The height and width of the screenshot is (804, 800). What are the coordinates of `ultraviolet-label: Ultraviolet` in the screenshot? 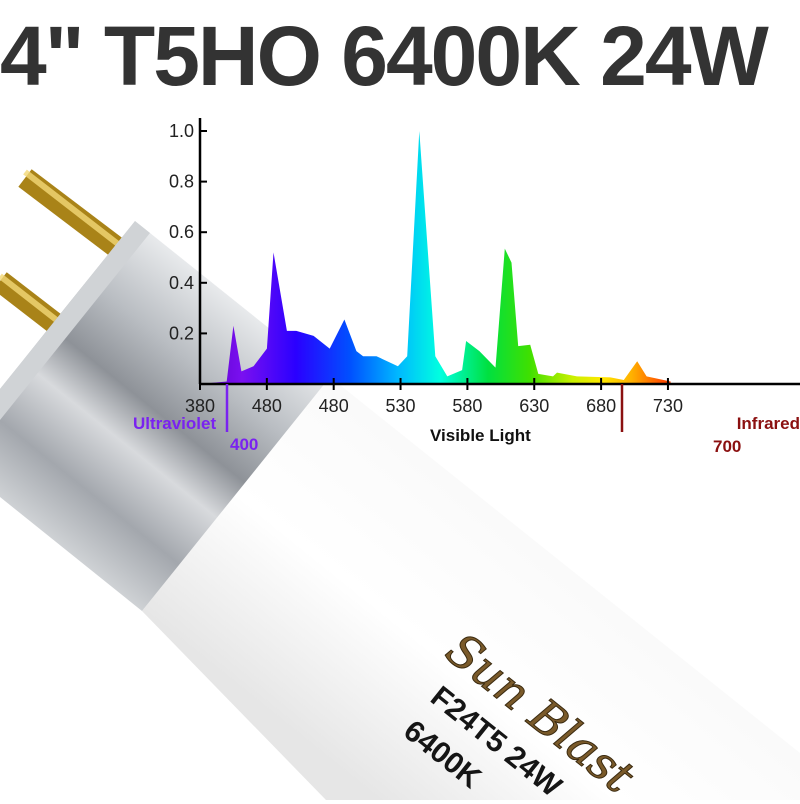 It's located at (175, 423).